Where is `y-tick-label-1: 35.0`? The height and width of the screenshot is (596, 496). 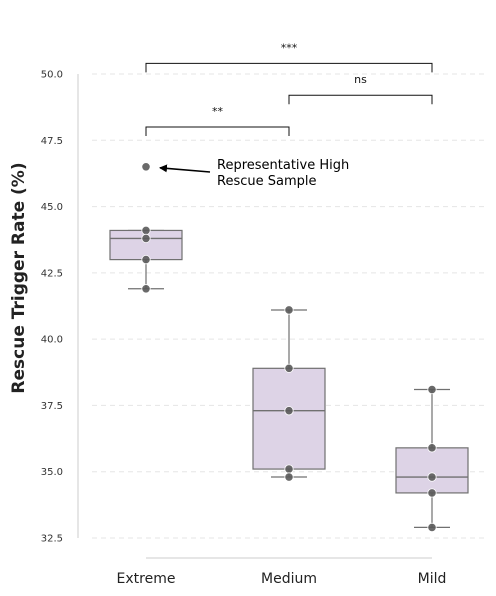
y-tick-label-1: 35.0 is located at coordinates (52, 472).